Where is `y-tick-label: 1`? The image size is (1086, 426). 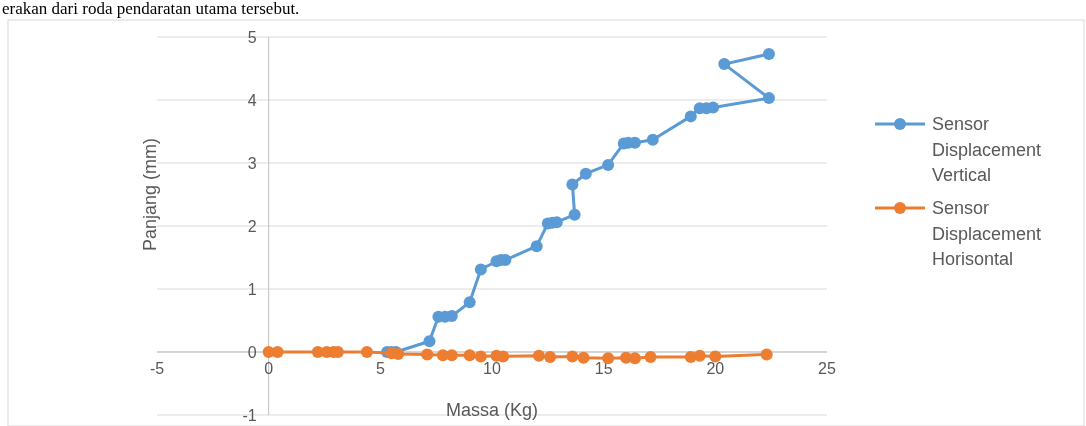 y-tick-label: 1 is located at coordinates (252, 289).